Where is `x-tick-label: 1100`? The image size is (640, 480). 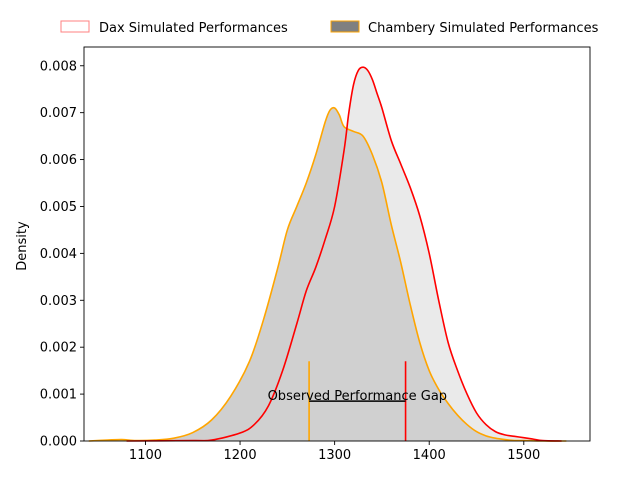 x-tick-label: 1100 is located at coordinates (145, 455).